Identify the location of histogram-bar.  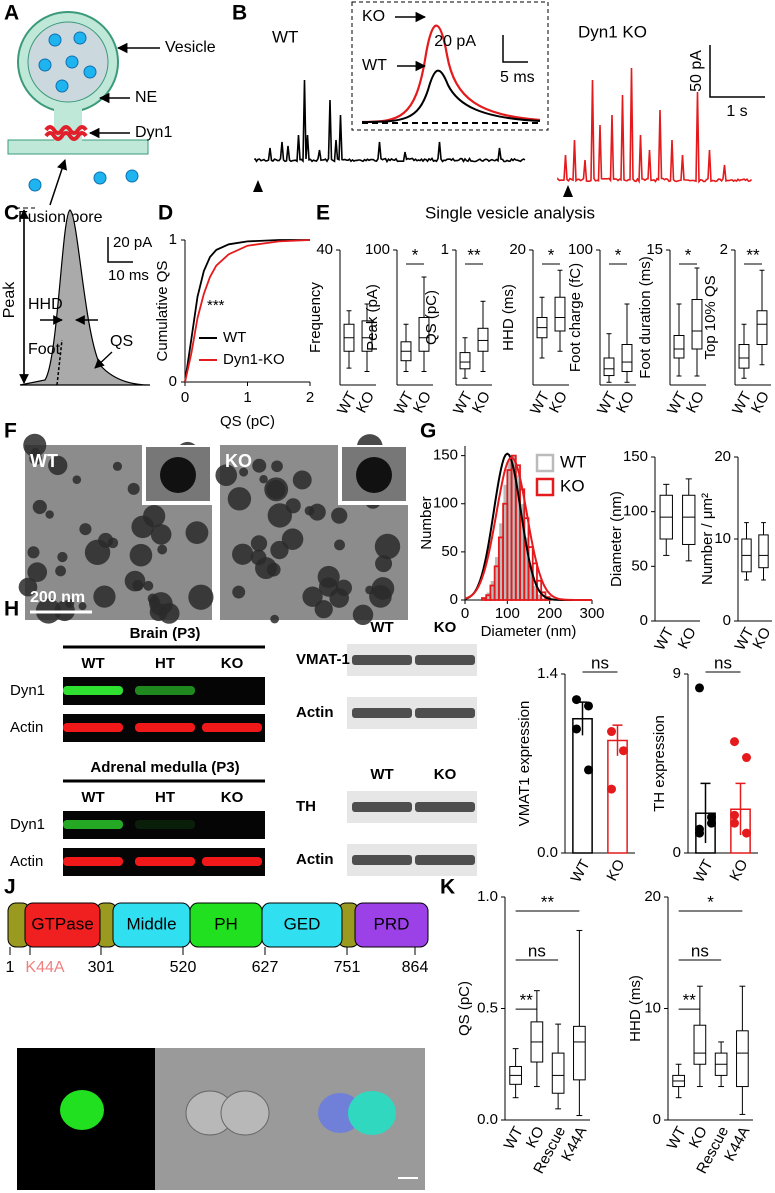
(539, 590).